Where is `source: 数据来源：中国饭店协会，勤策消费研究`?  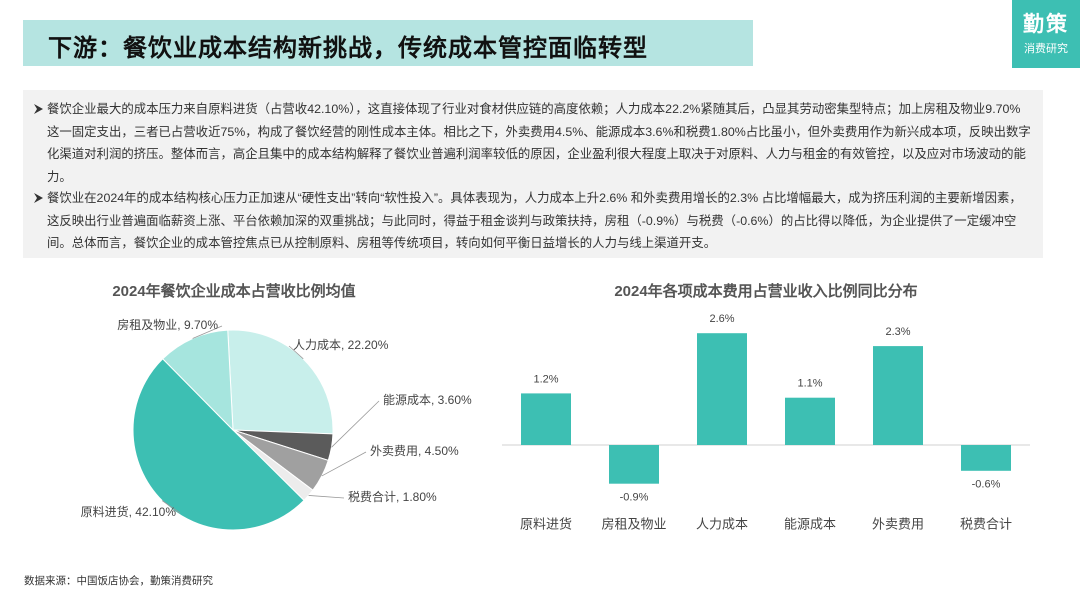
source: 数据来源：中国饭店协会，勤策消费研究 is located at coordinates (118, 581).